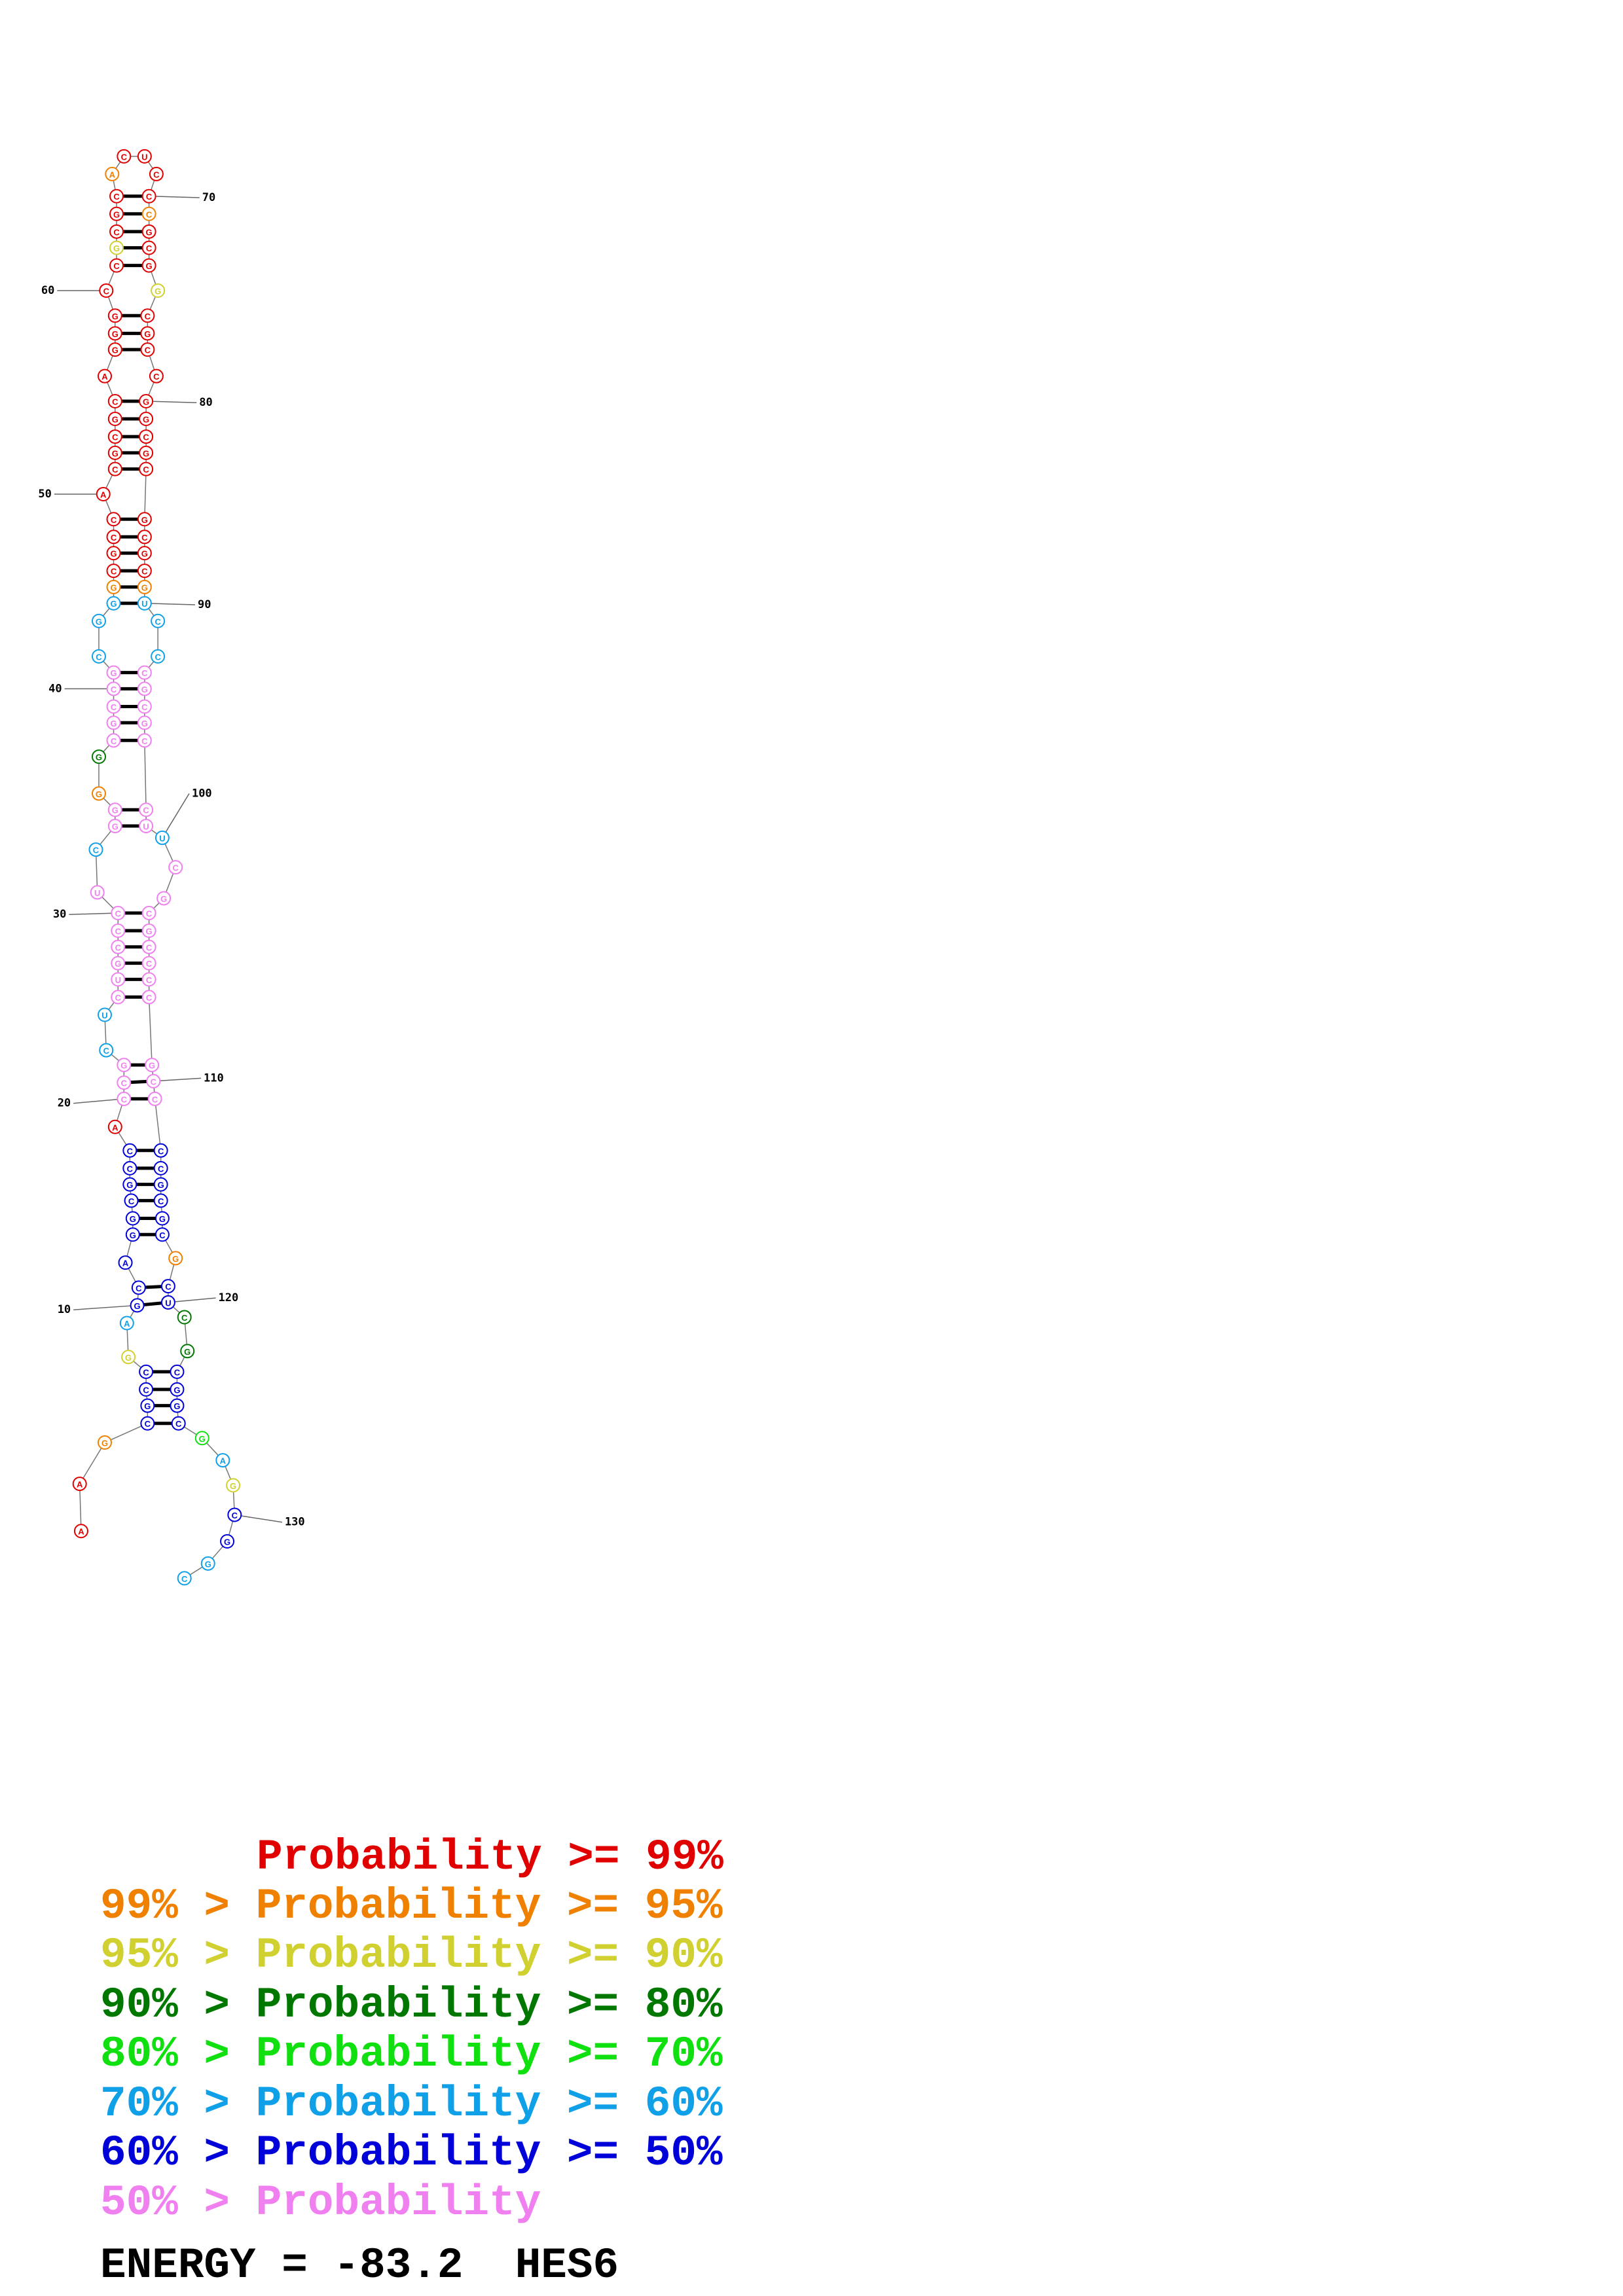 This screenshot has height=2296, width=1623. What do you see at coordinates (490, 1857) in the screenshot?
I see `legend-line: Probability >= 99%` at bounding box center [490, 1857].